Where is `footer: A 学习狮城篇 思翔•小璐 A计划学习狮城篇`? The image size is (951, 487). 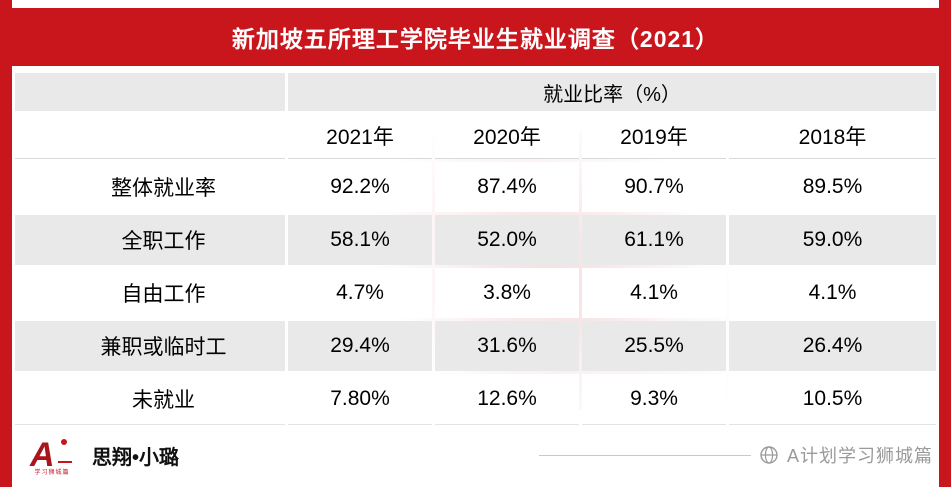
footer: A 学习狮城篇 思翔•小璐 A计划学习狮城篇 is located at coordinates (475, 455).